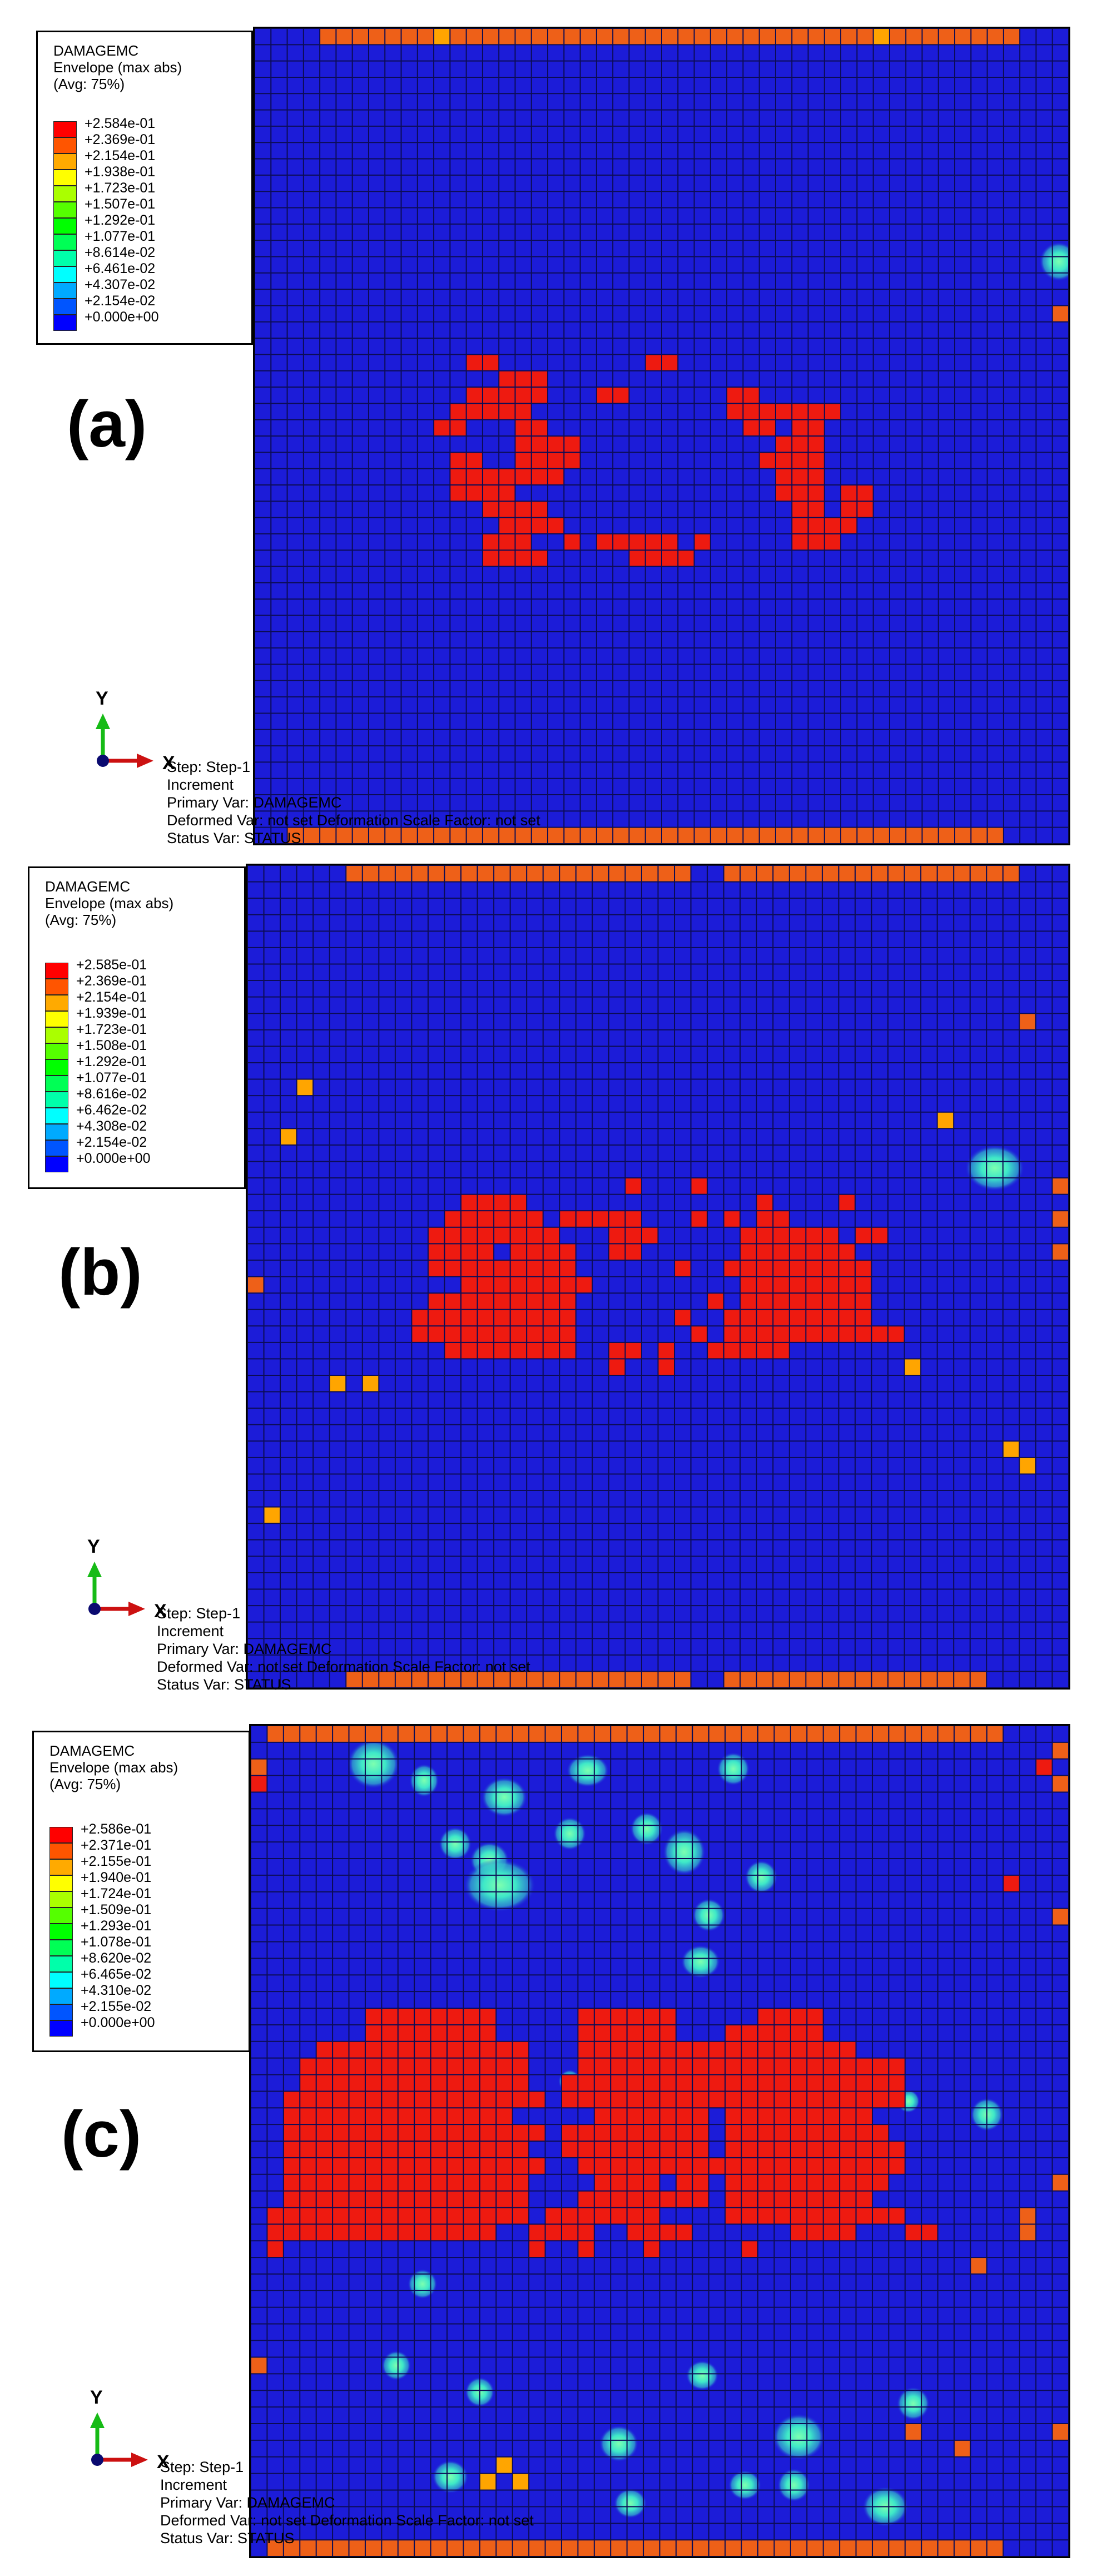 The image size is (1107, 2576). Describe the element at coordinates (116, 1990) in the screenshot. I see `legend-value: +4.310e-02` at that location.